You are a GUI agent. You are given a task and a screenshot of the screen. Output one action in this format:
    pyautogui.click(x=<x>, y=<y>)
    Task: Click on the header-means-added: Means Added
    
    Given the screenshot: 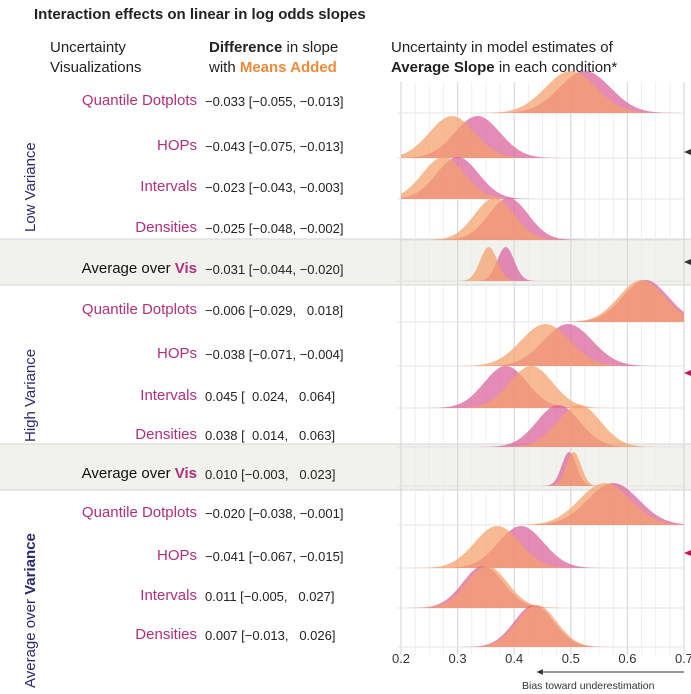 What is the action you would take?
    pyautogui.click(x=288, y=67)
    